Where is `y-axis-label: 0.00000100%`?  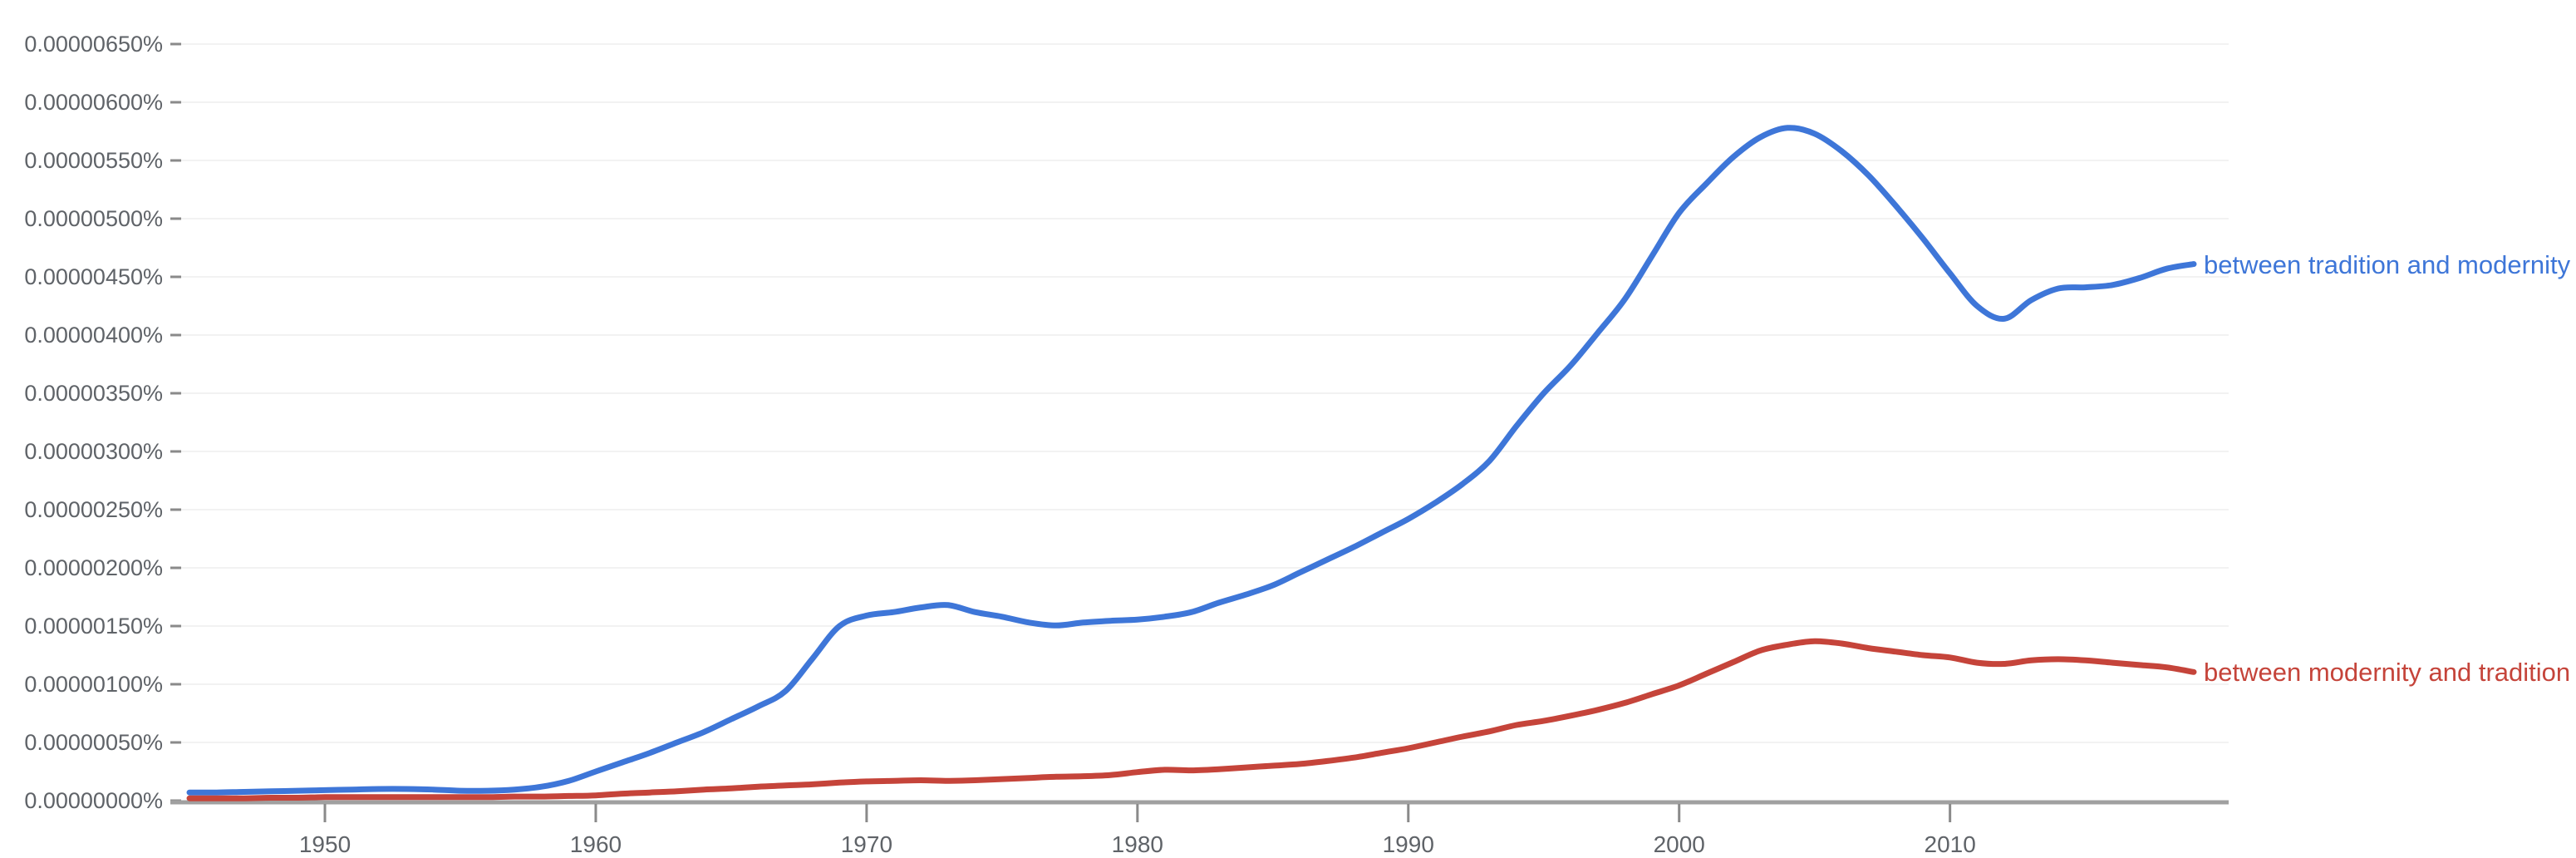
y-axis-label: 0.00000100% is located at coordinates (94, 684).